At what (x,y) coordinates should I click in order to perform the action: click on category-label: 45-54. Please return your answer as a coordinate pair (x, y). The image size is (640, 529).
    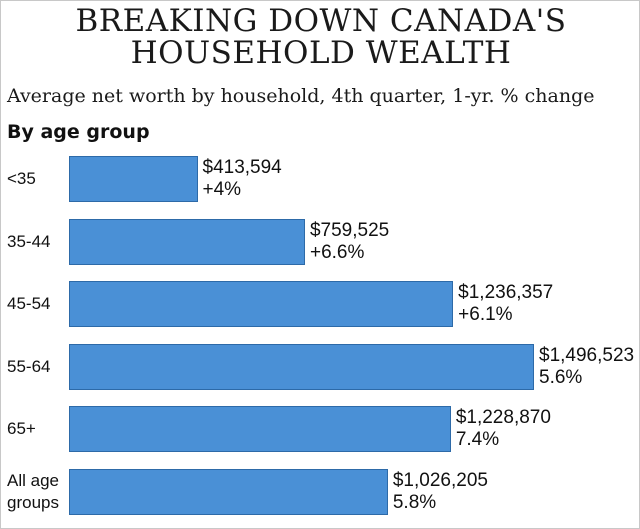
    Looking at the image, I should click on (29, 303).